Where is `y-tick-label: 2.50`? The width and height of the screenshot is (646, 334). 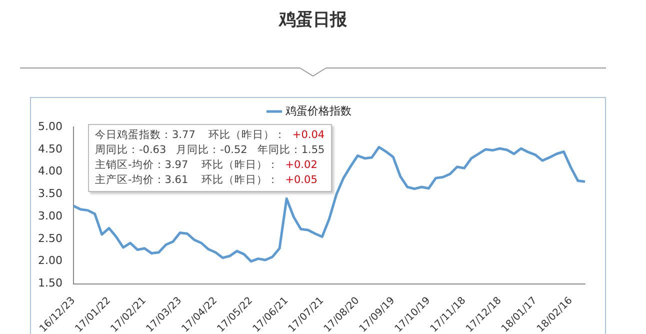
y-tick-label: 2.50 is located at coordinates (50, 238).